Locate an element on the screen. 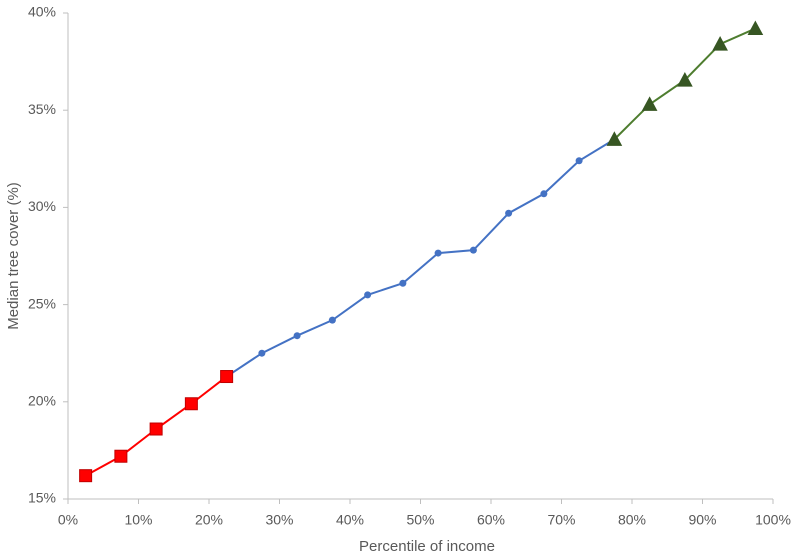 This screenshot has width=811, height=560. x-tick-label: 80% is located at coordinates (632, 520).